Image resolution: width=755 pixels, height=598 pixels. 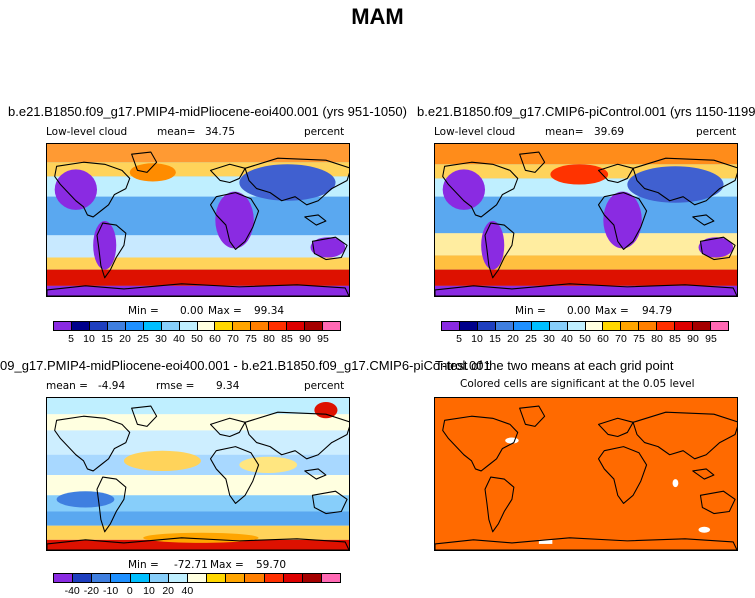 I want to click on colorbar-label: 15, so click(x=495, y=339).